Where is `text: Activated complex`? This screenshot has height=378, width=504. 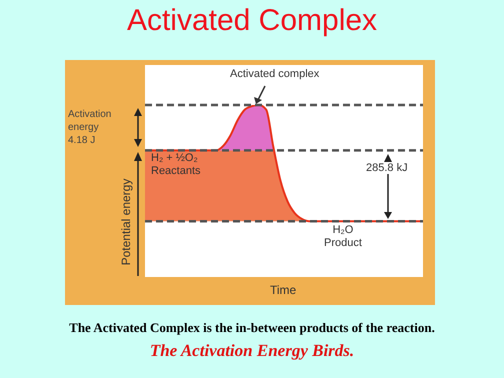
text: Activated complex is located at coordinates (275, 74).